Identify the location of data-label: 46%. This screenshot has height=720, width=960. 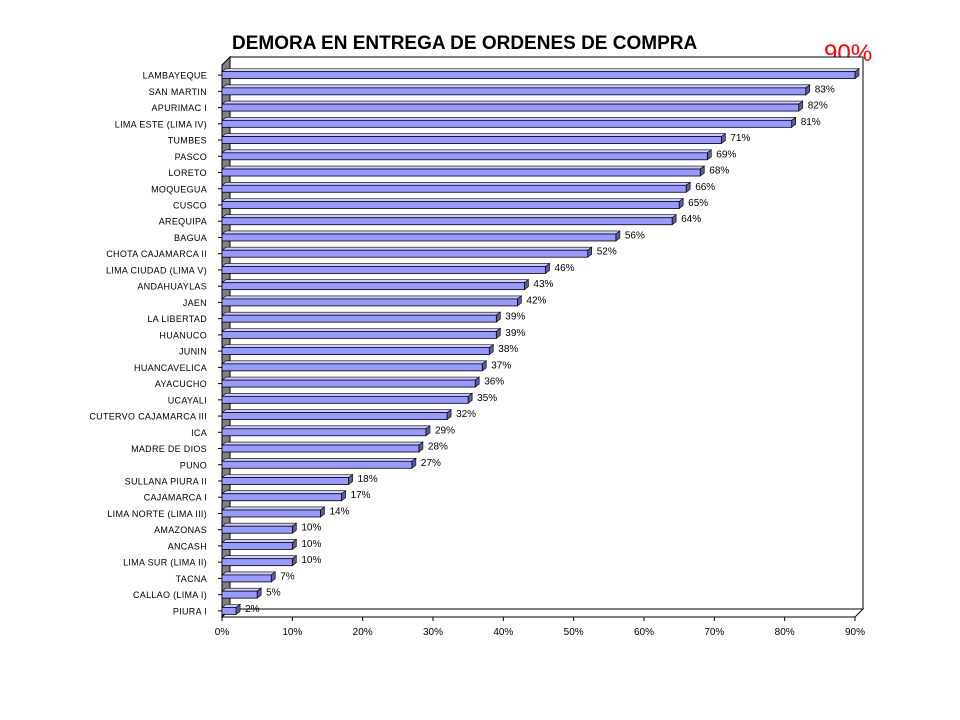
(565, 268).